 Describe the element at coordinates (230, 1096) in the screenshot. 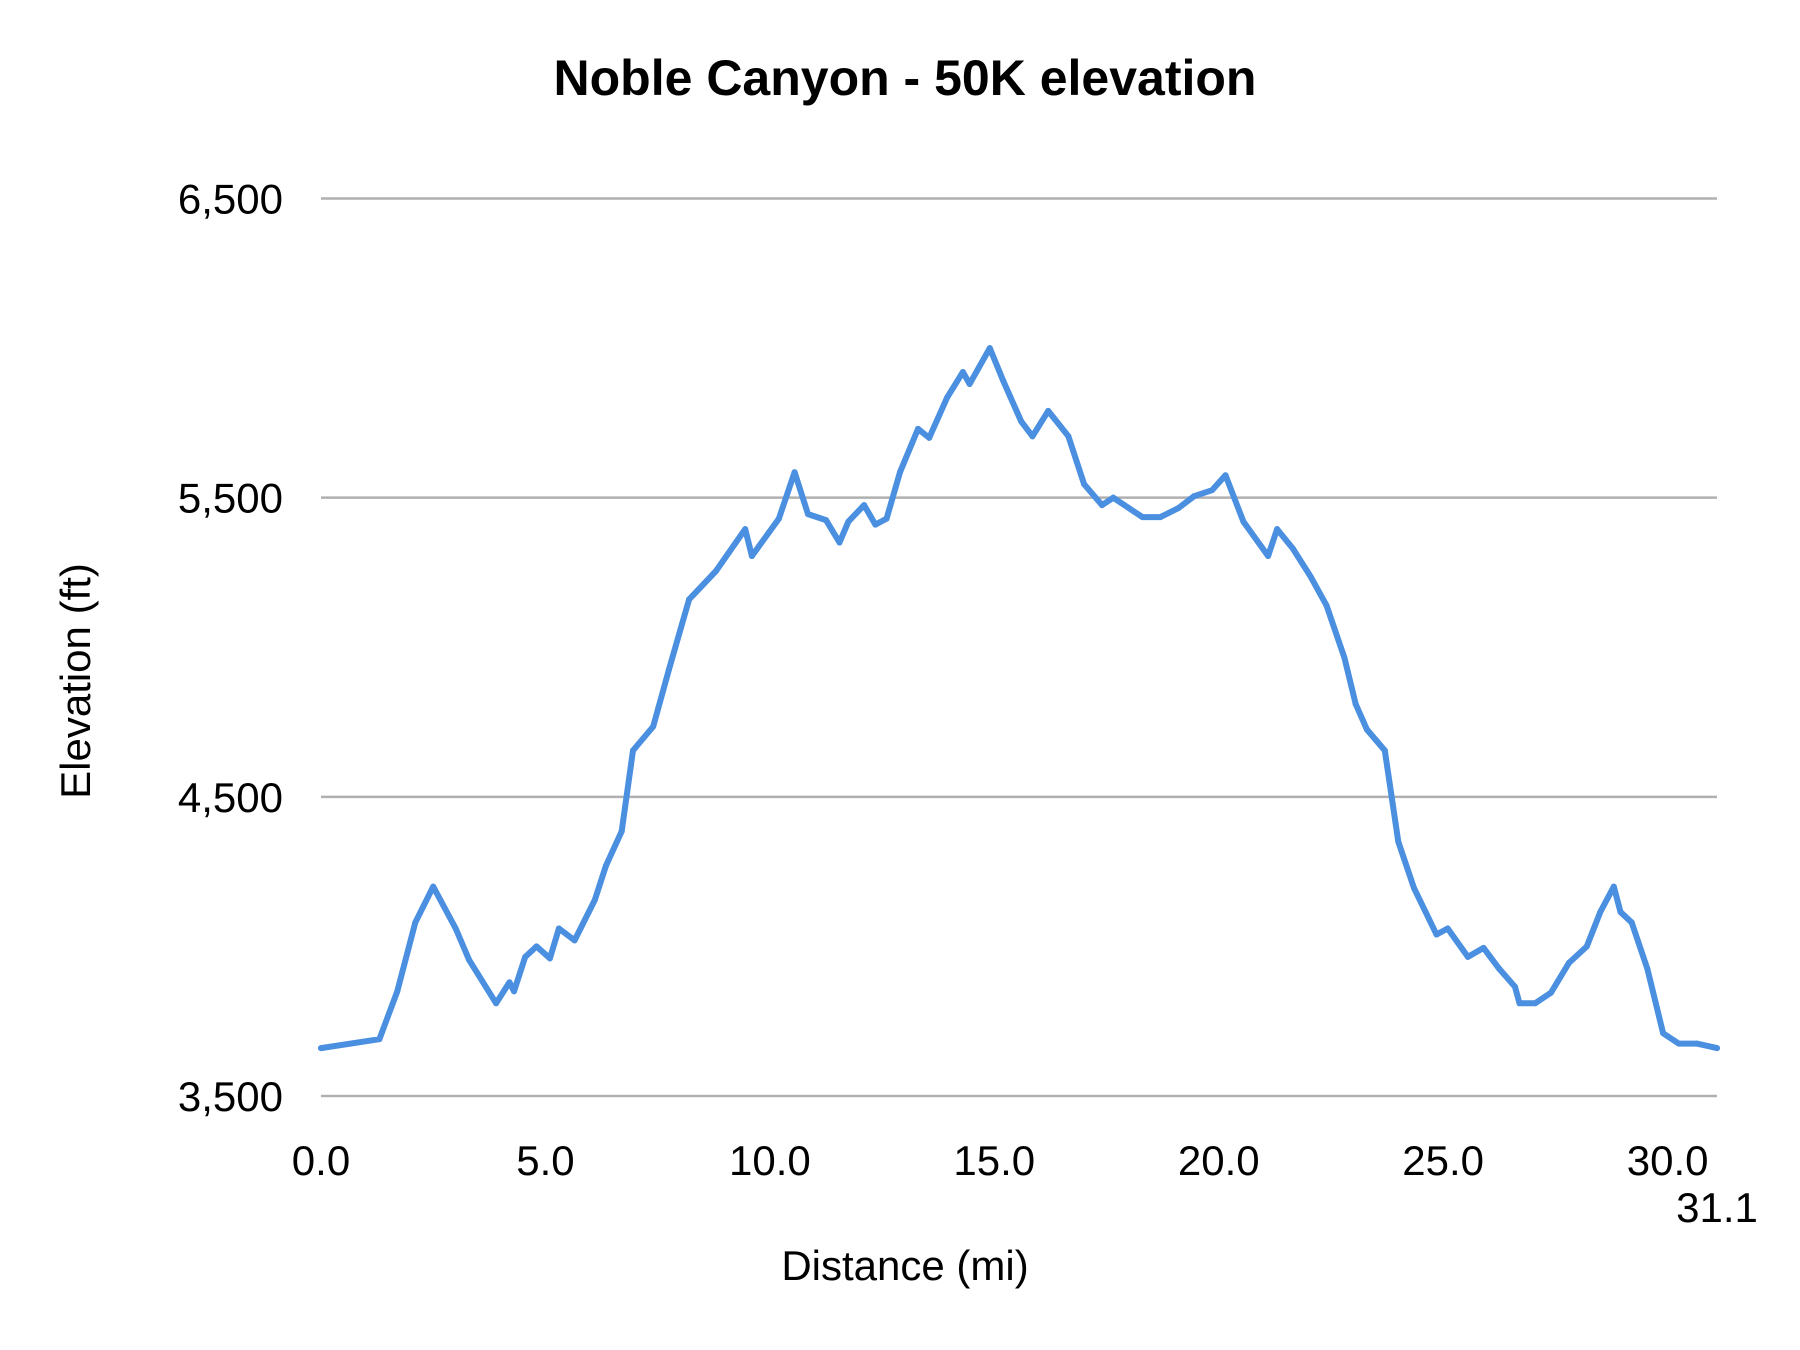

I see `y-tick-label: 3,500` at that location.